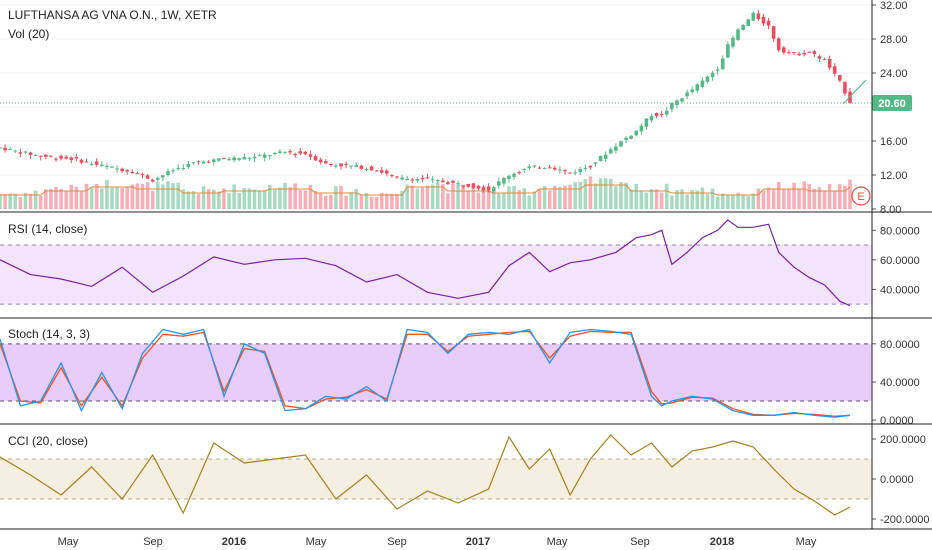 The image size is (932, 550). Describe the element at coordinates (896, 260) in the screenshot. I see `rsi-axis: 80.0000 60.0000 40.0000` at that location.